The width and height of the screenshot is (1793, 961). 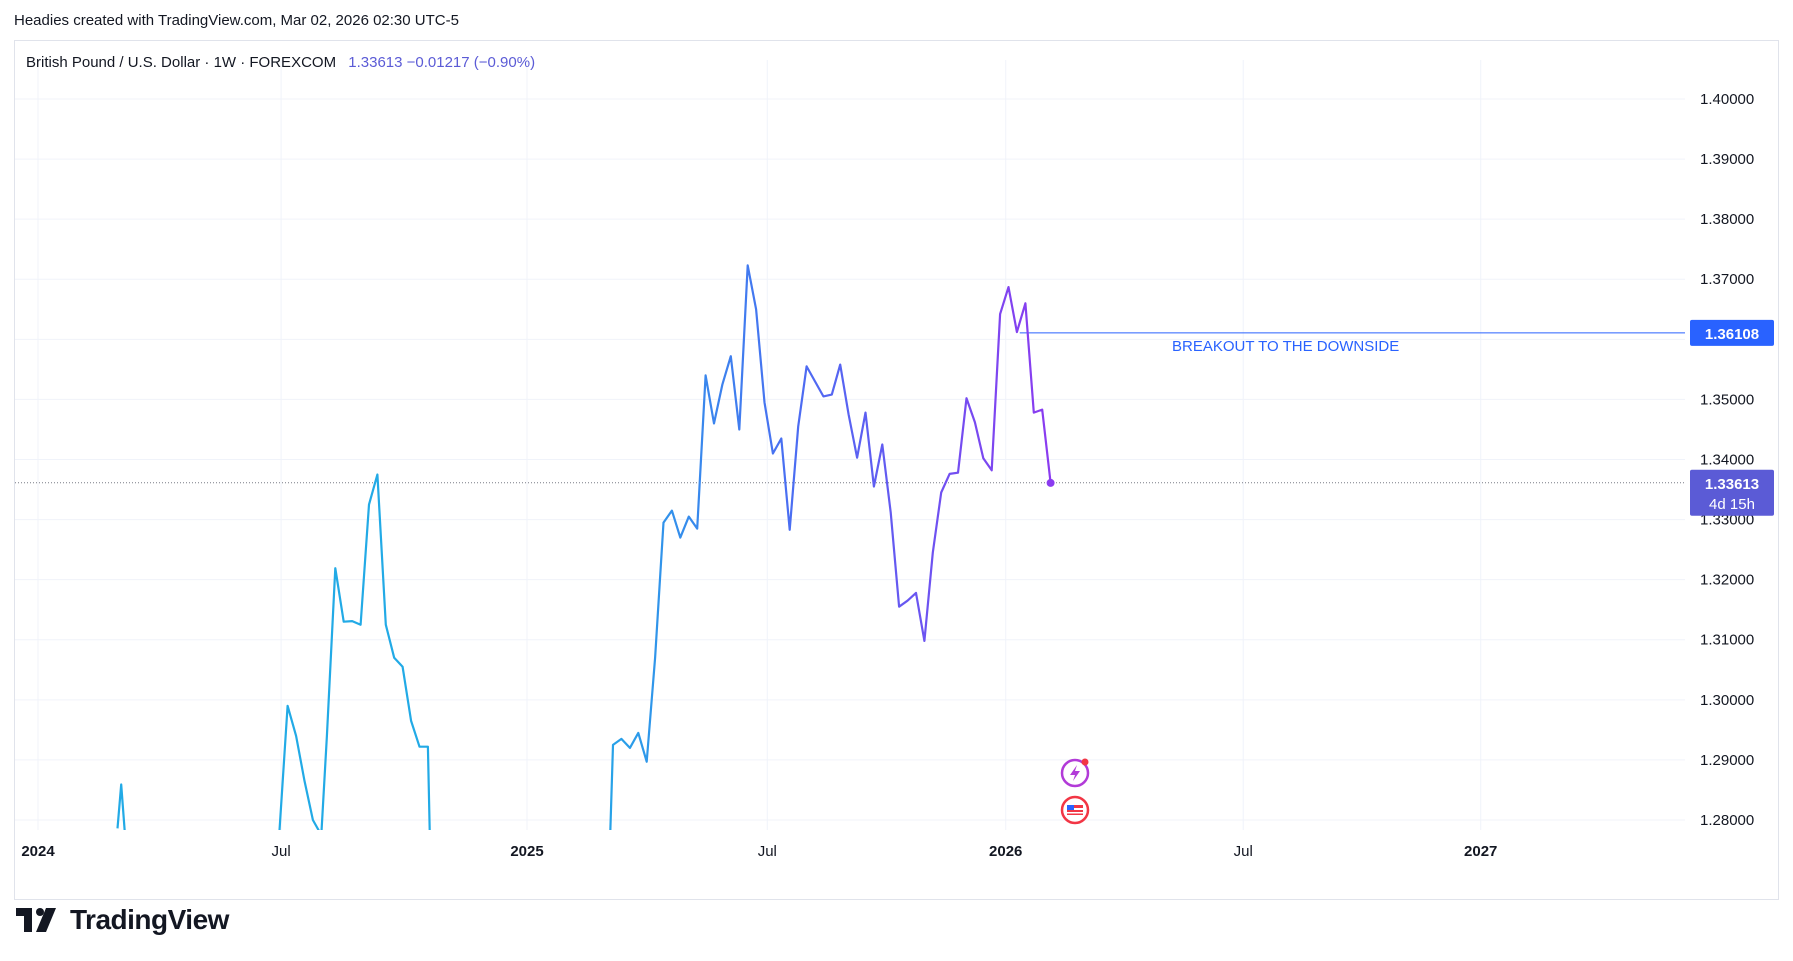 What do you see at coordinates (1727, 159) in the screenshot?
I see `y-tick-label: 1.39000` at bounding box center [1727, 159].